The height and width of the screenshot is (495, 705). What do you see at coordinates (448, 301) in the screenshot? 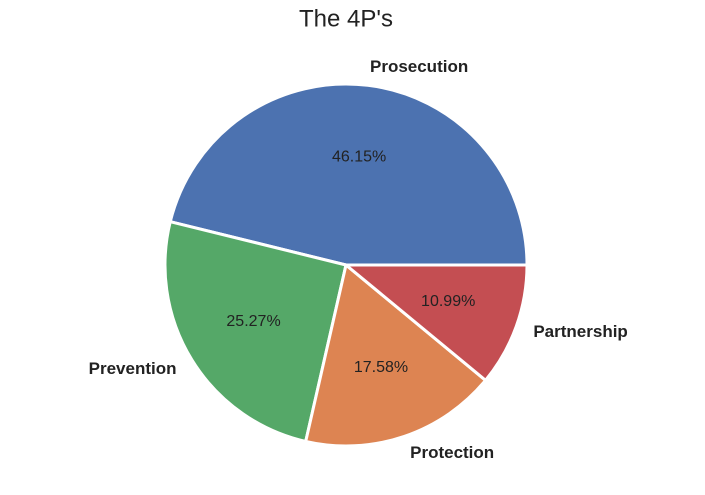
I see `percent-label: 10.99%` at bounding box center [448, 301].